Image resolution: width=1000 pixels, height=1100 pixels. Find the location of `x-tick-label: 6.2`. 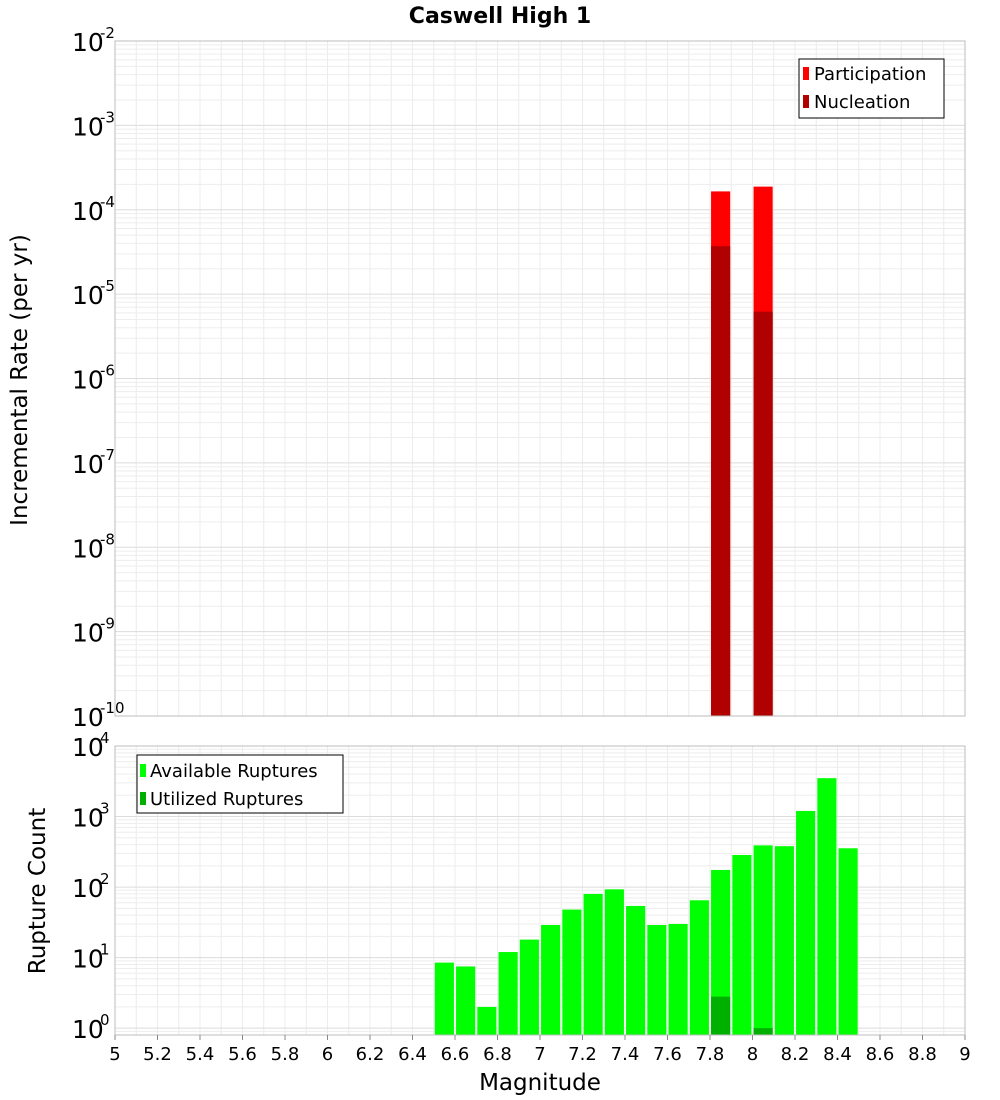

x-tick-label: 6.2 is located at coordinates (370, 1054).